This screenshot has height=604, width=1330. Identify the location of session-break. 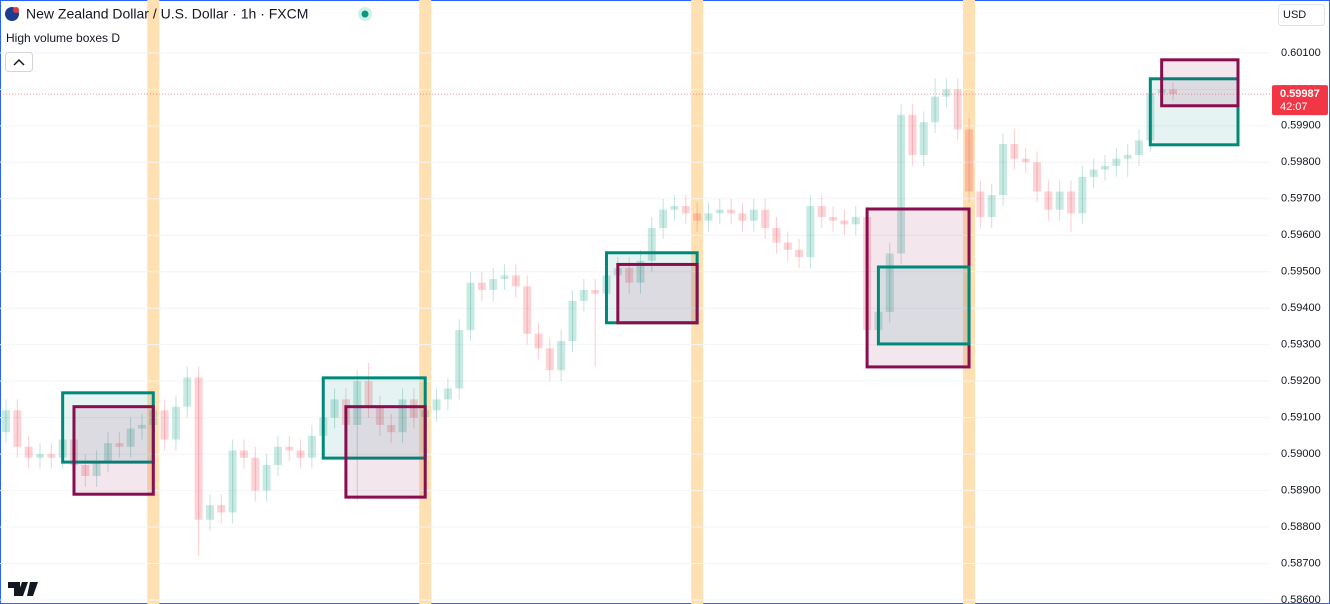
(425, 302).